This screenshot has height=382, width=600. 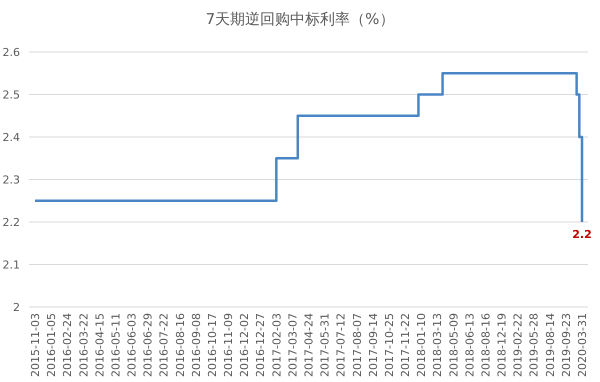 I want to click on x-tick-label: 2017-03-07, so click(x=293, y=345).